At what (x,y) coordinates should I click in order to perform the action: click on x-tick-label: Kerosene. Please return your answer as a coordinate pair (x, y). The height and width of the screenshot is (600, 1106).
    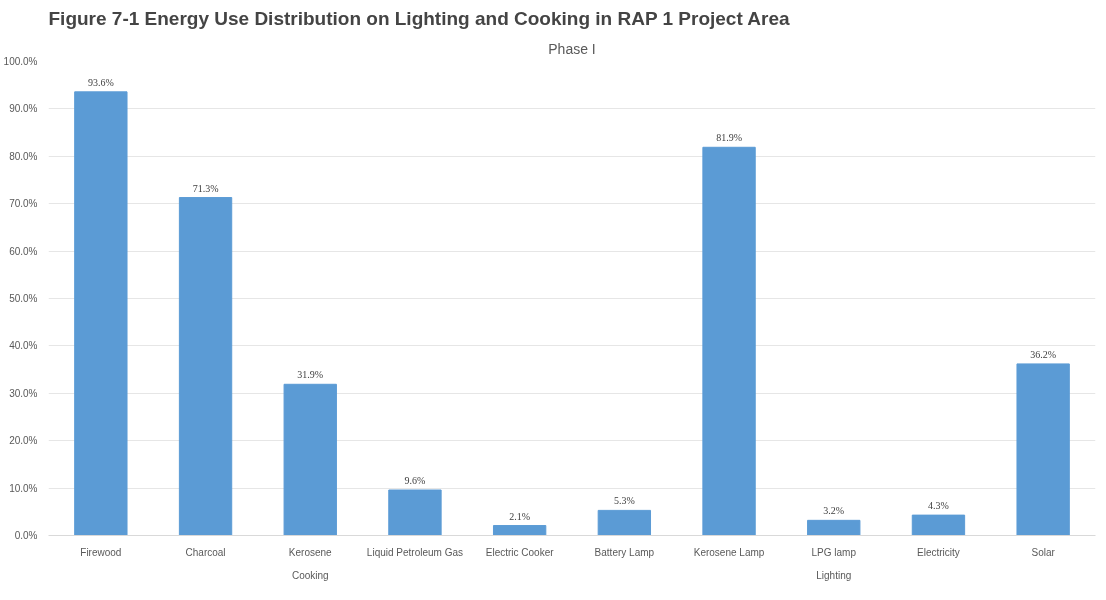
    Looking at the image, I should click on (310, 552).